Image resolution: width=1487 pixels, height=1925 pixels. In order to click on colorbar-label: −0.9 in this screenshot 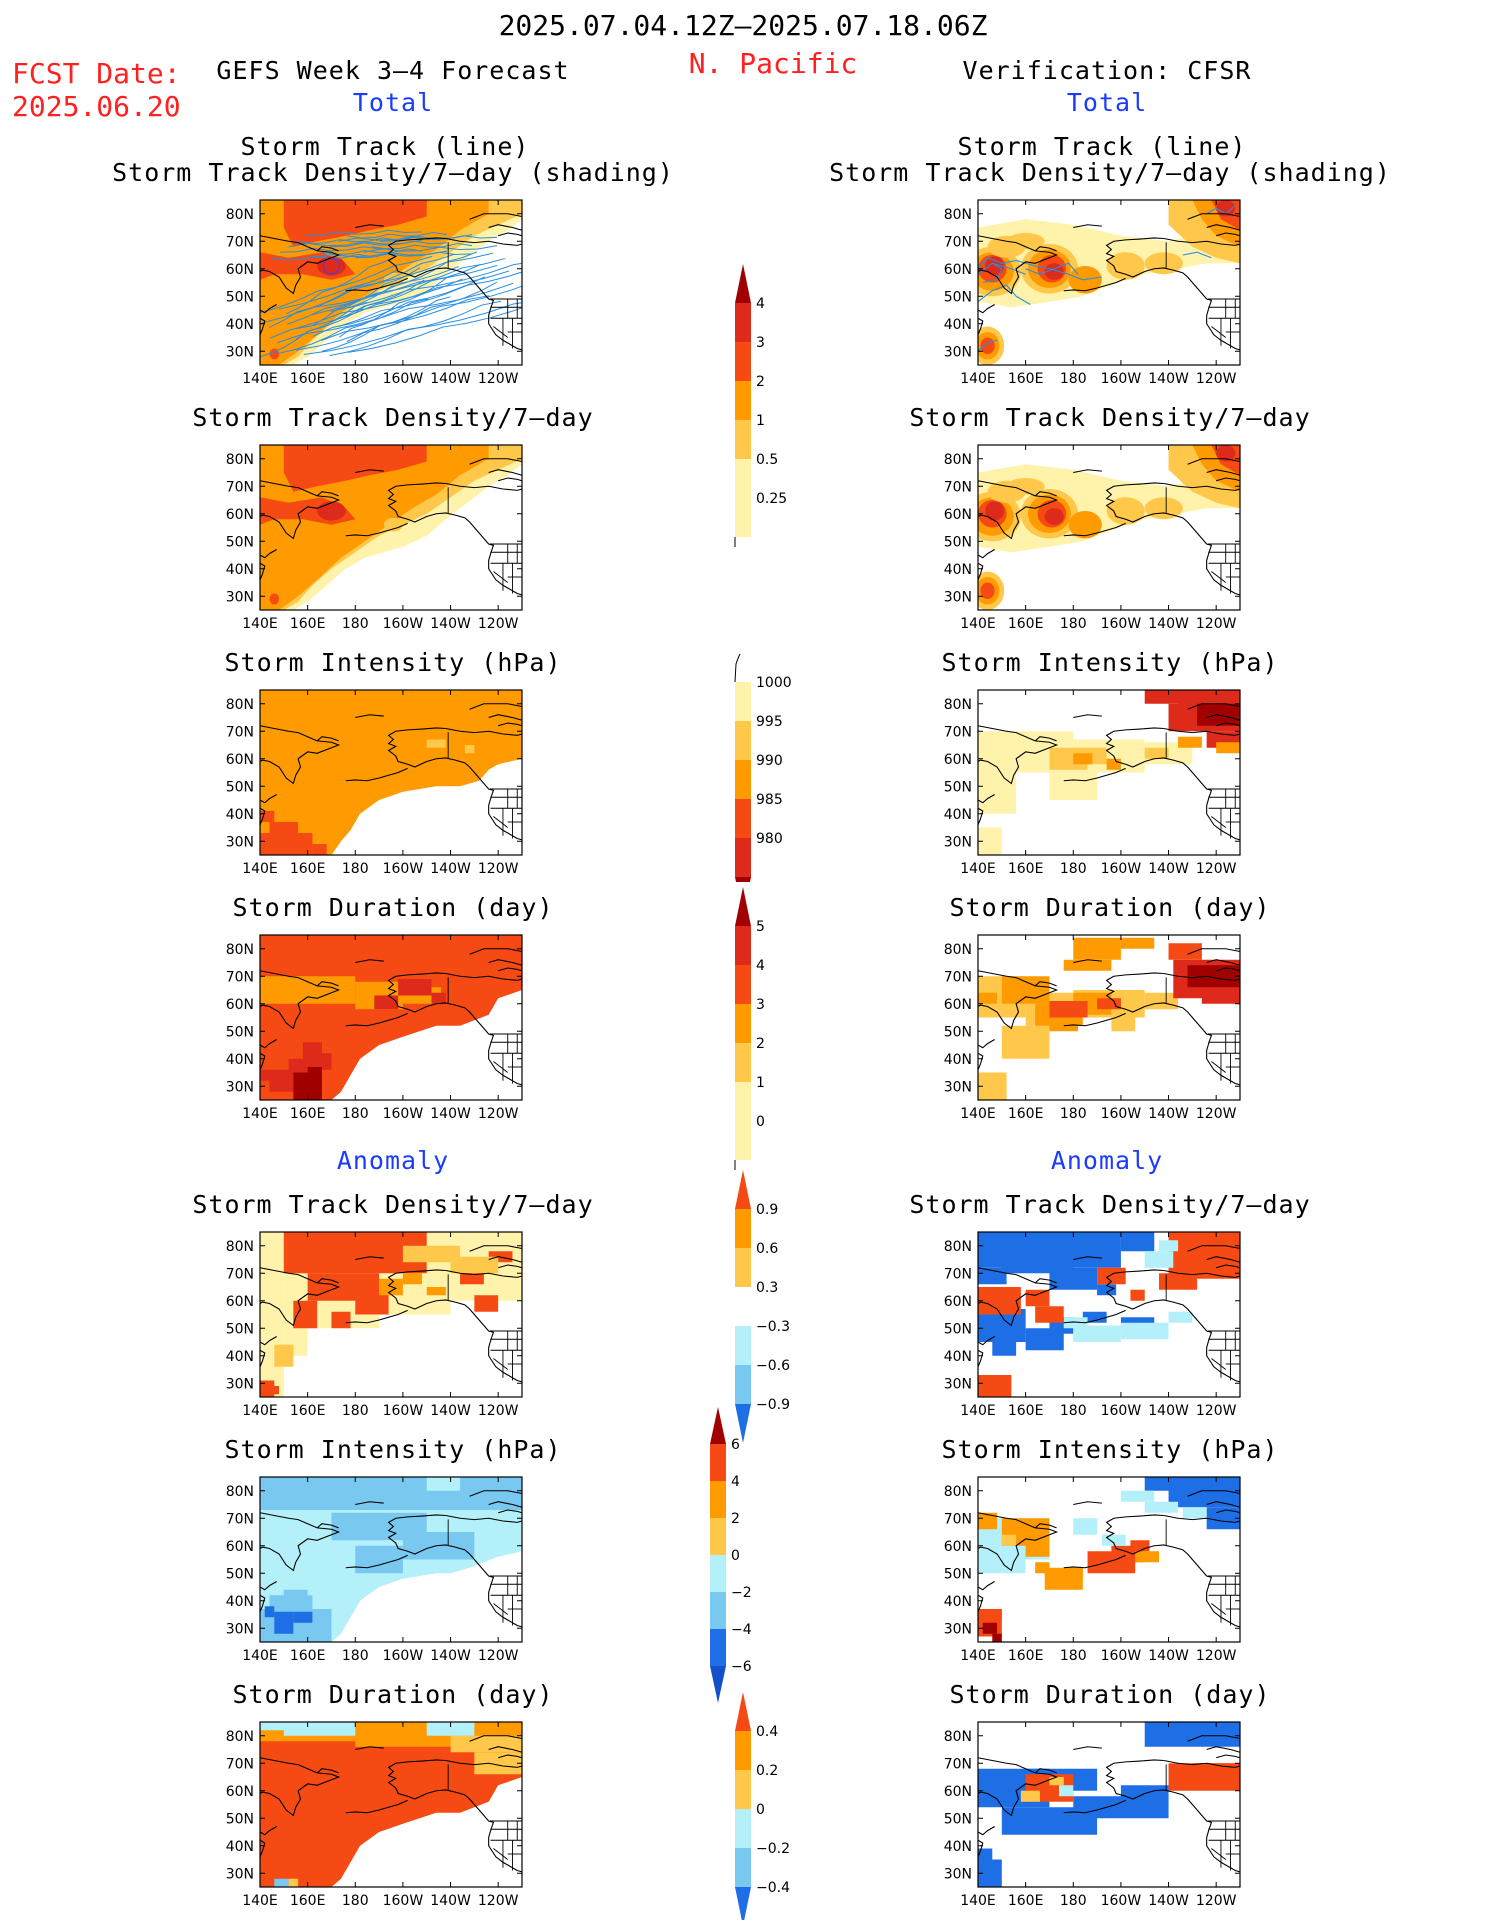, I will do `click(773, 1405)`.